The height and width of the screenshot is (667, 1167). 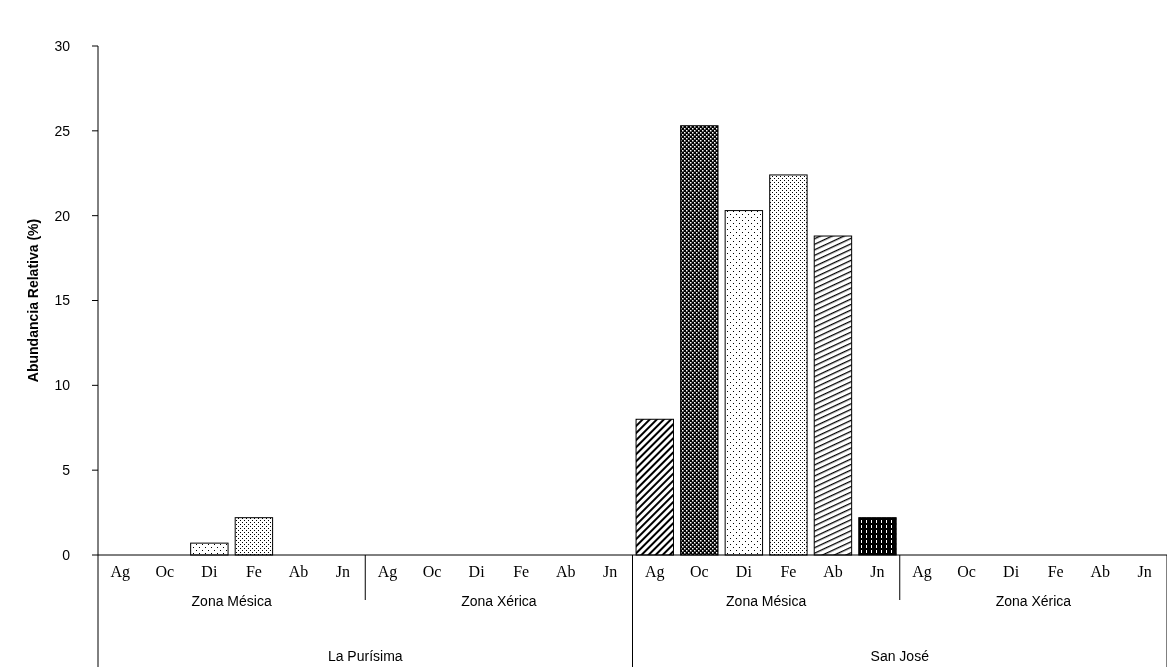 What do you see at coordinates (66, 470) in the screenshot?
I see `y-tick-label: 5` at bounding box center [66, 470].